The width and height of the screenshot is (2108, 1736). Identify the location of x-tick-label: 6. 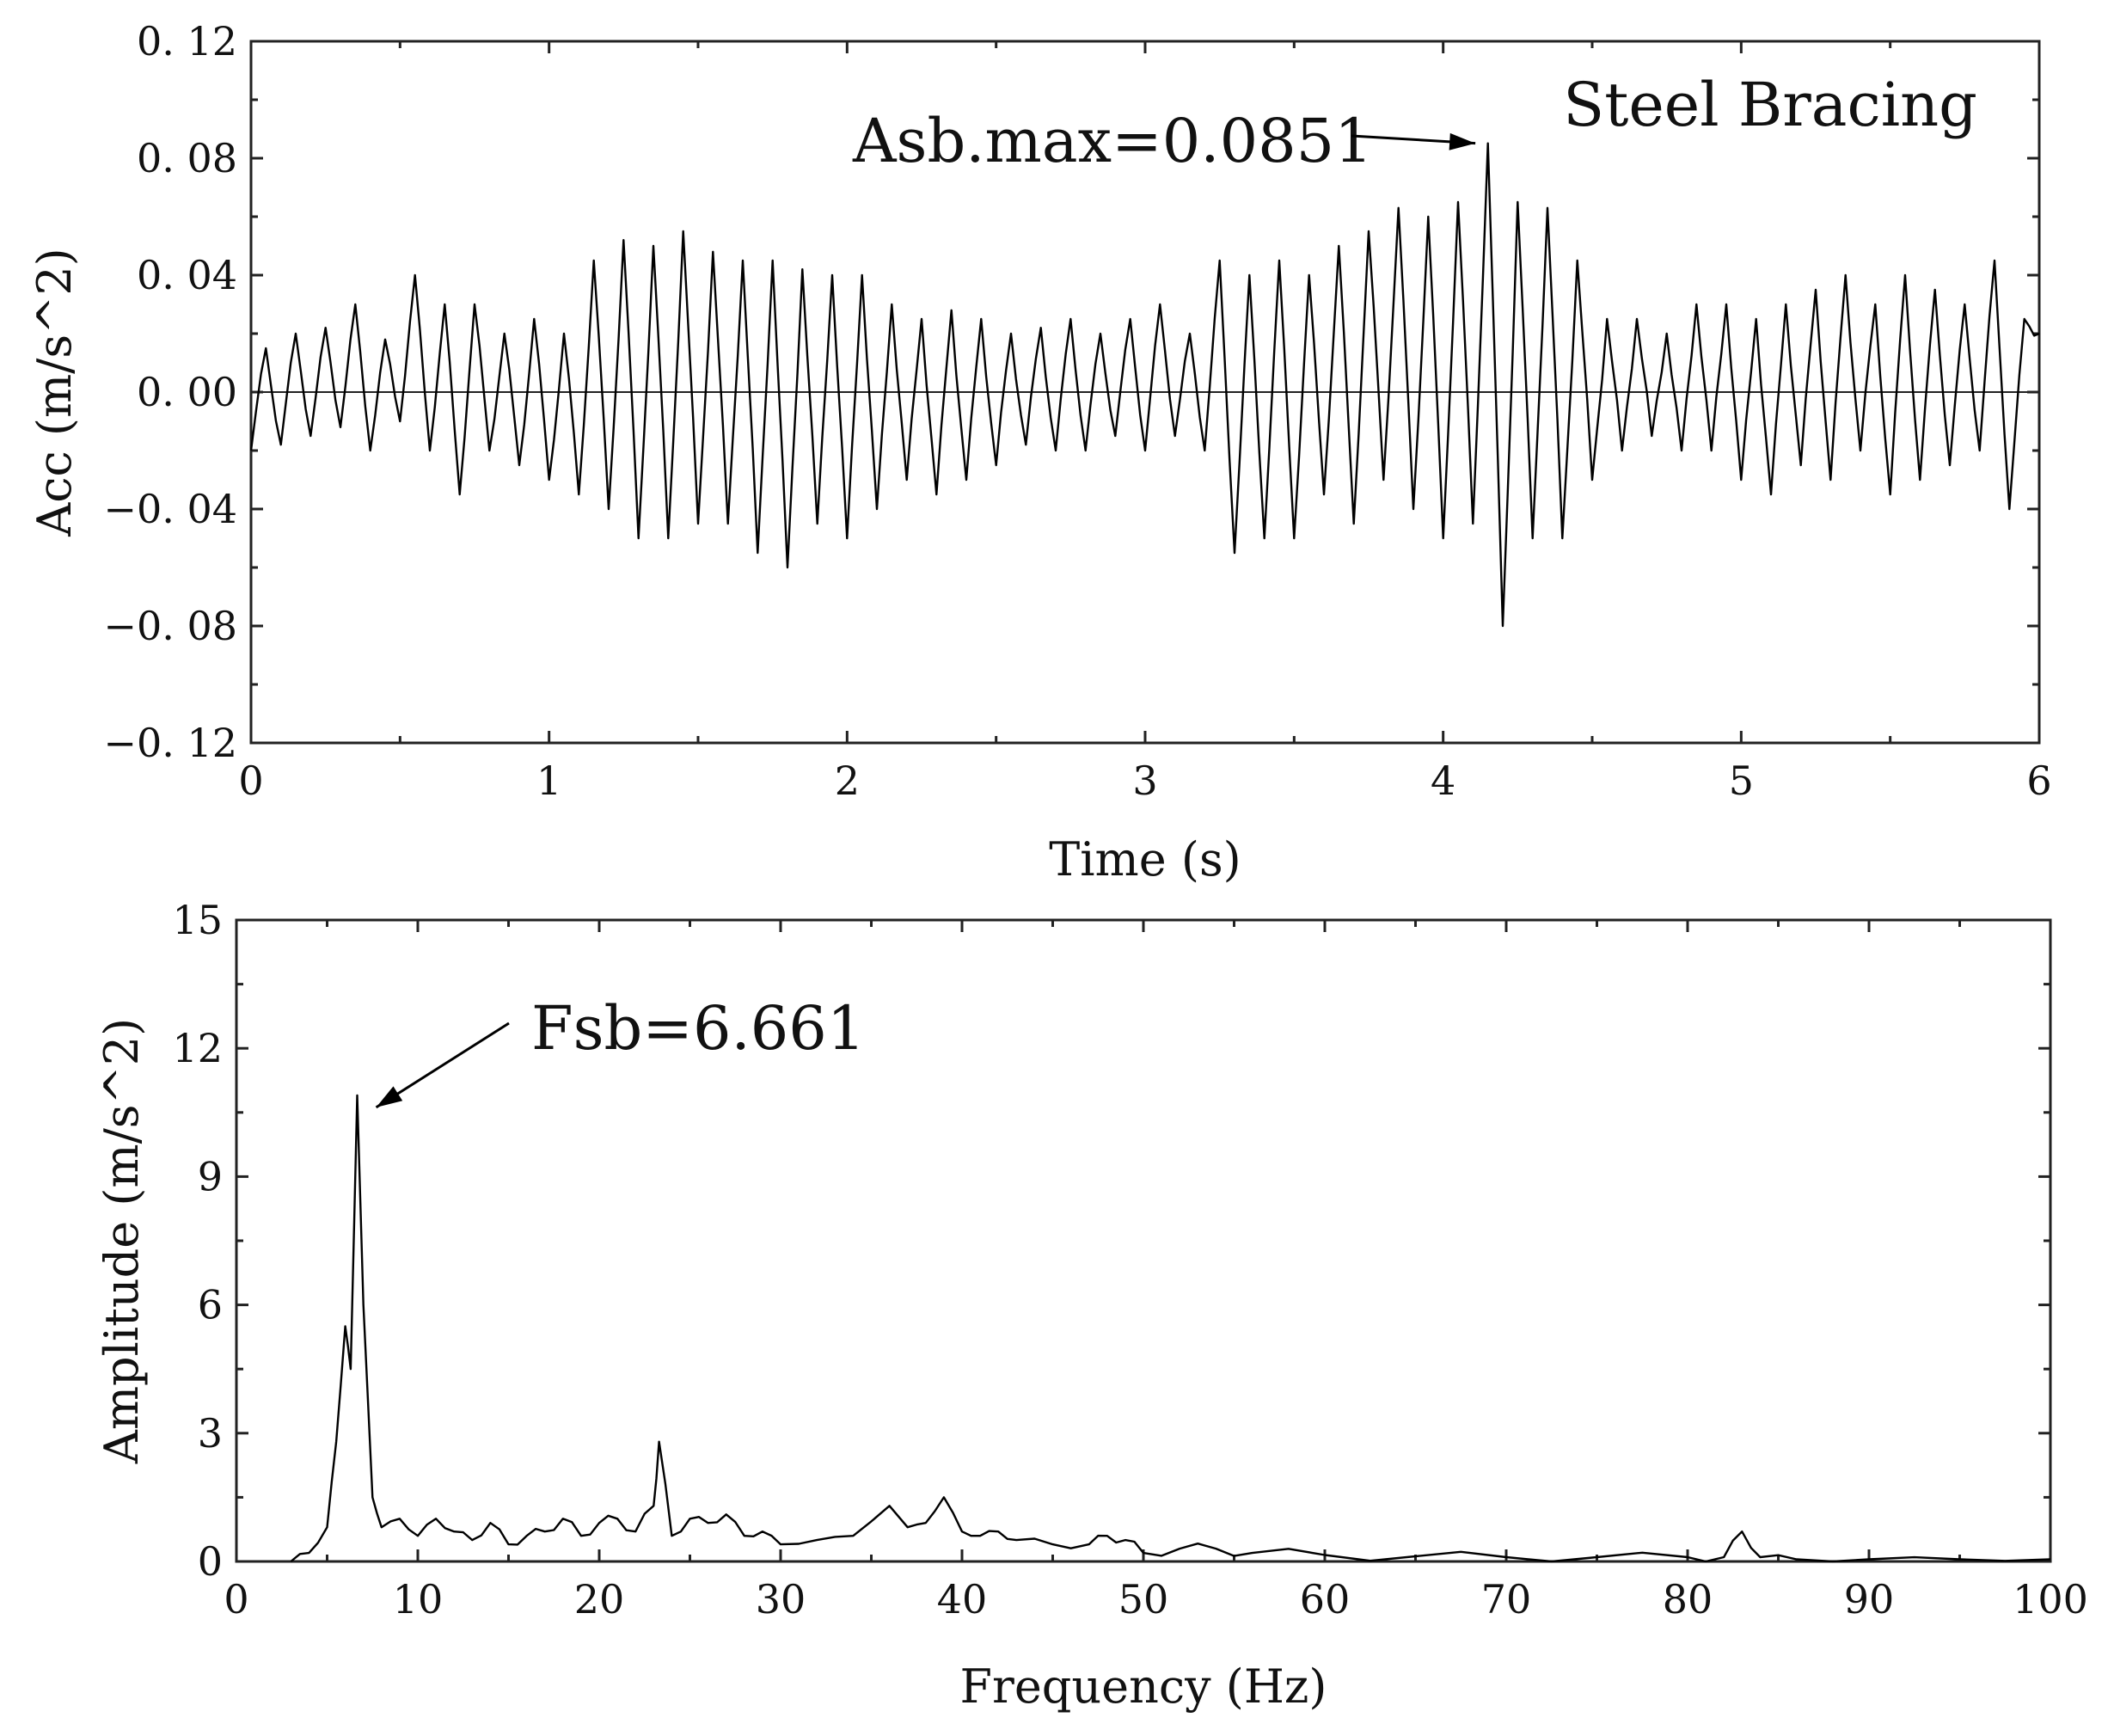
(2038, 781).